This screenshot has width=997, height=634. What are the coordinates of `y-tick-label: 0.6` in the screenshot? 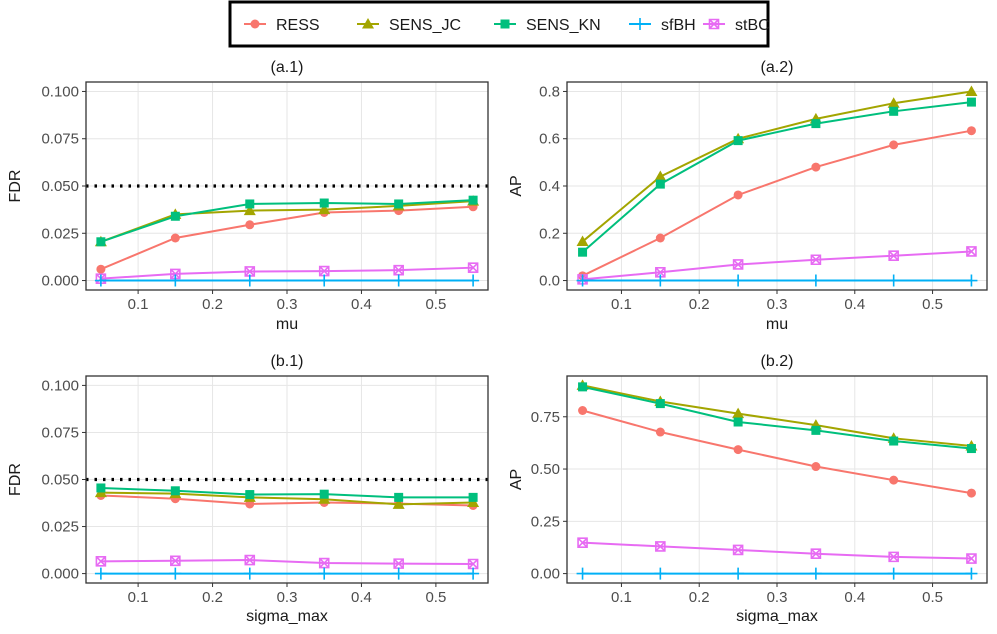 It's located at (549, 139).